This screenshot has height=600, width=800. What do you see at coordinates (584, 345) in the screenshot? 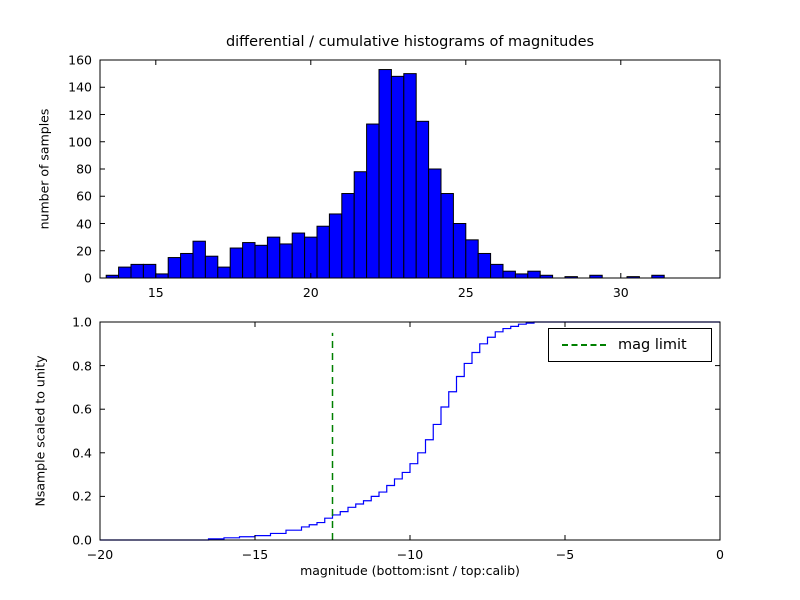
I see `legend-dashed-line-icon` at bounding box center [584, 345].